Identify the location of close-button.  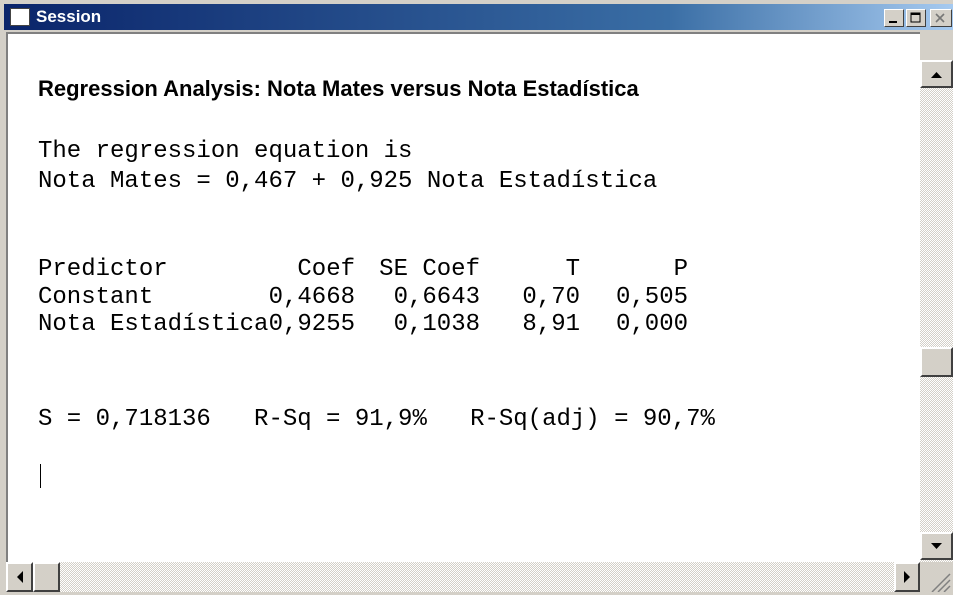
(941, 18).